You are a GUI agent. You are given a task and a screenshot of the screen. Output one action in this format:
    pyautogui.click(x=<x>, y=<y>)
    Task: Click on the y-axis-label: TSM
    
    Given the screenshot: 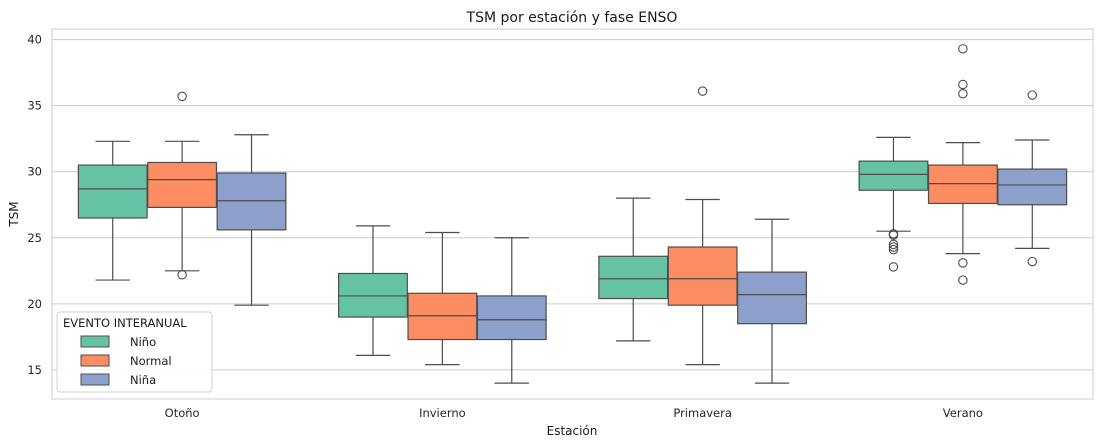 What is the action you would take?
    pyautogui.click(x=14, y=214)
    